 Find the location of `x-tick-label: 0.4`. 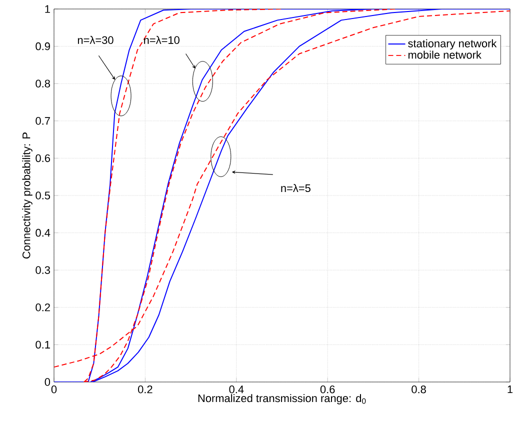

x-tick-label: 0.4 is located at coordinates (236, 390).